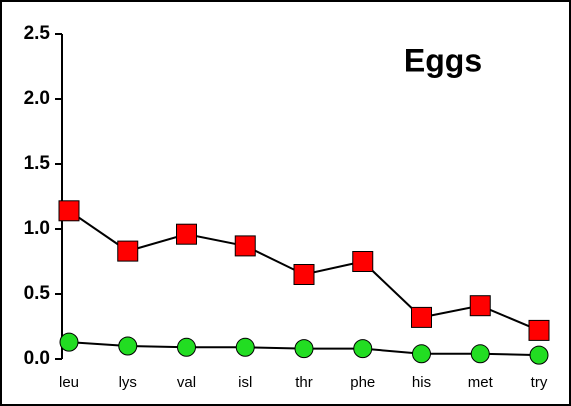 This screenshot has width=571, height=406. What do you see at coordinates (421, 382) in the screenshot?
I see `x-tick-label: his` at bounding box center [421, 382].